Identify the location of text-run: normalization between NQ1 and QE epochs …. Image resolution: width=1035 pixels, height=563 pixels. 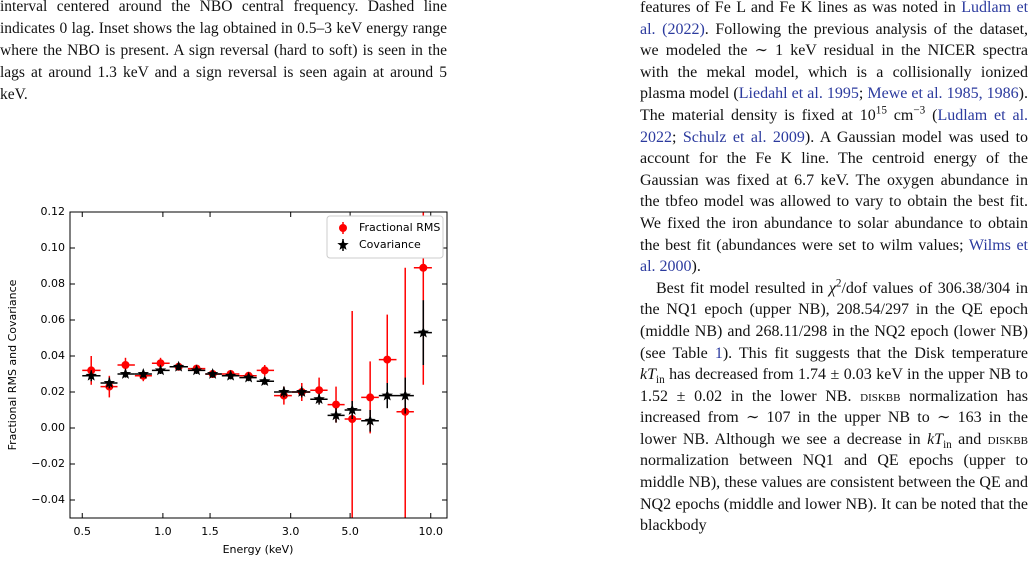
(834, 493).